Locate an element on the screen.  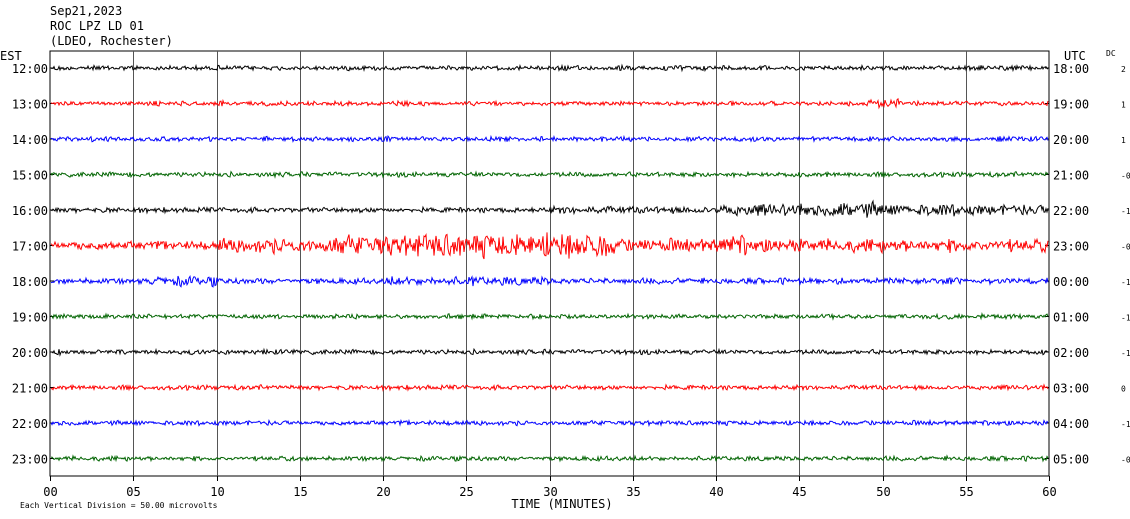
utc-label-22:00: 22:00 is located at coordinates (1071, 211).